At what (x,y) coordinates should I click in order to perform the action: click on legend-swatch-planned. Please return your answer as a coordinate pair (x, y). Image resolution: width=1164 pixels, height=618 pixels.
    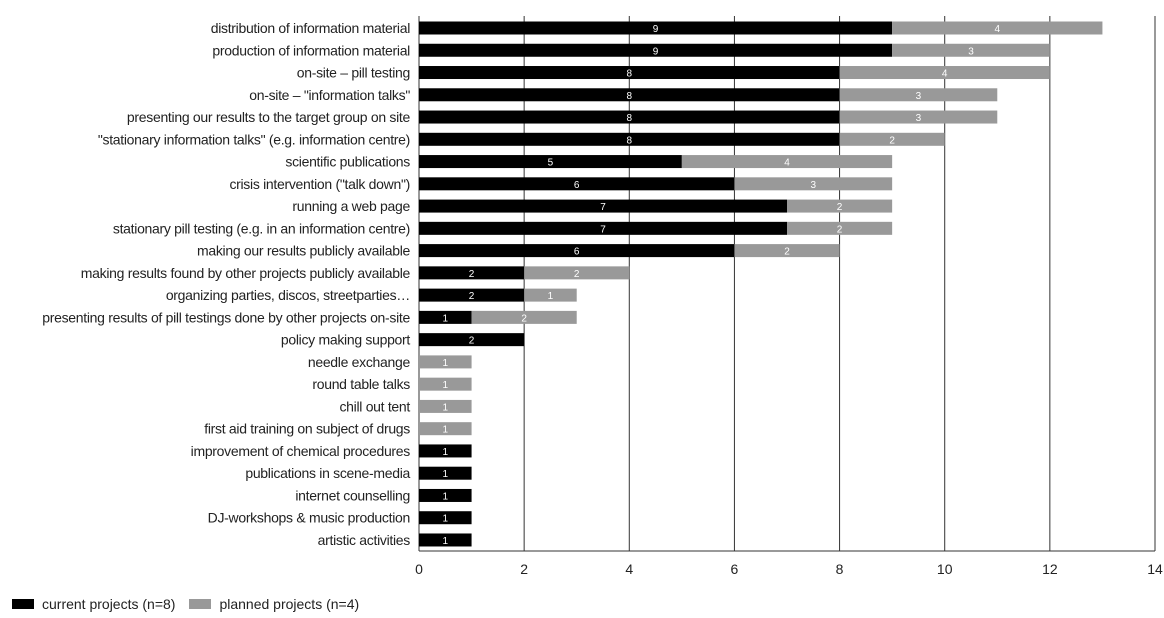
    Looking at the image, I should click on (200, 604).